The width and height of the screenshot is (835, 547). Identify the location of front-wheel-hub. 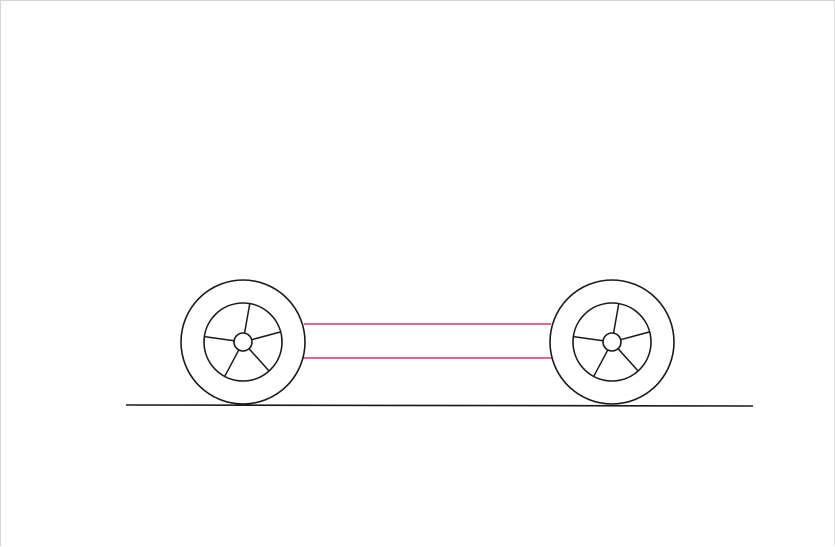
(612, 342).